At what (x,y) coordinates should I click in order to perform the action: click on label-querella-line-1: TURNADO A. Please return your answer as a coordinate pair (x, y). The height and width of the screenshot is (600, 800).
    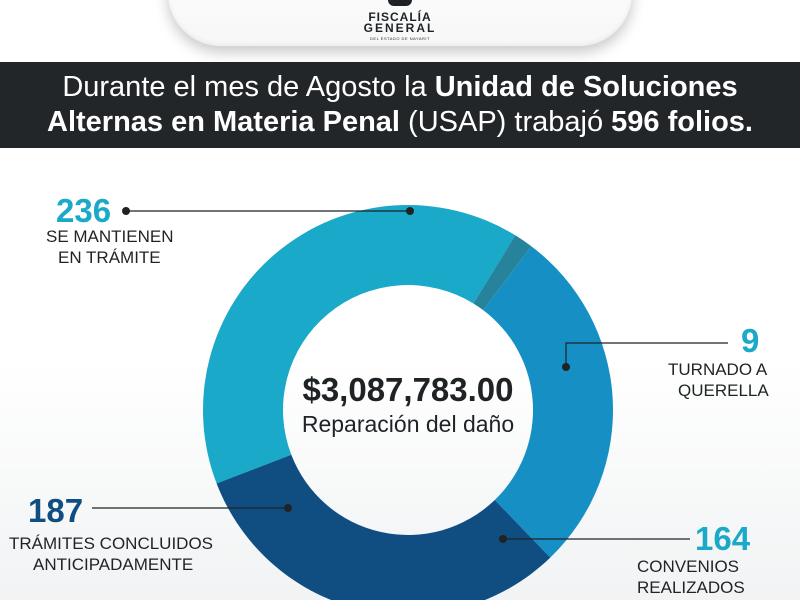
    Looking at the image, I should click on (718, 369).